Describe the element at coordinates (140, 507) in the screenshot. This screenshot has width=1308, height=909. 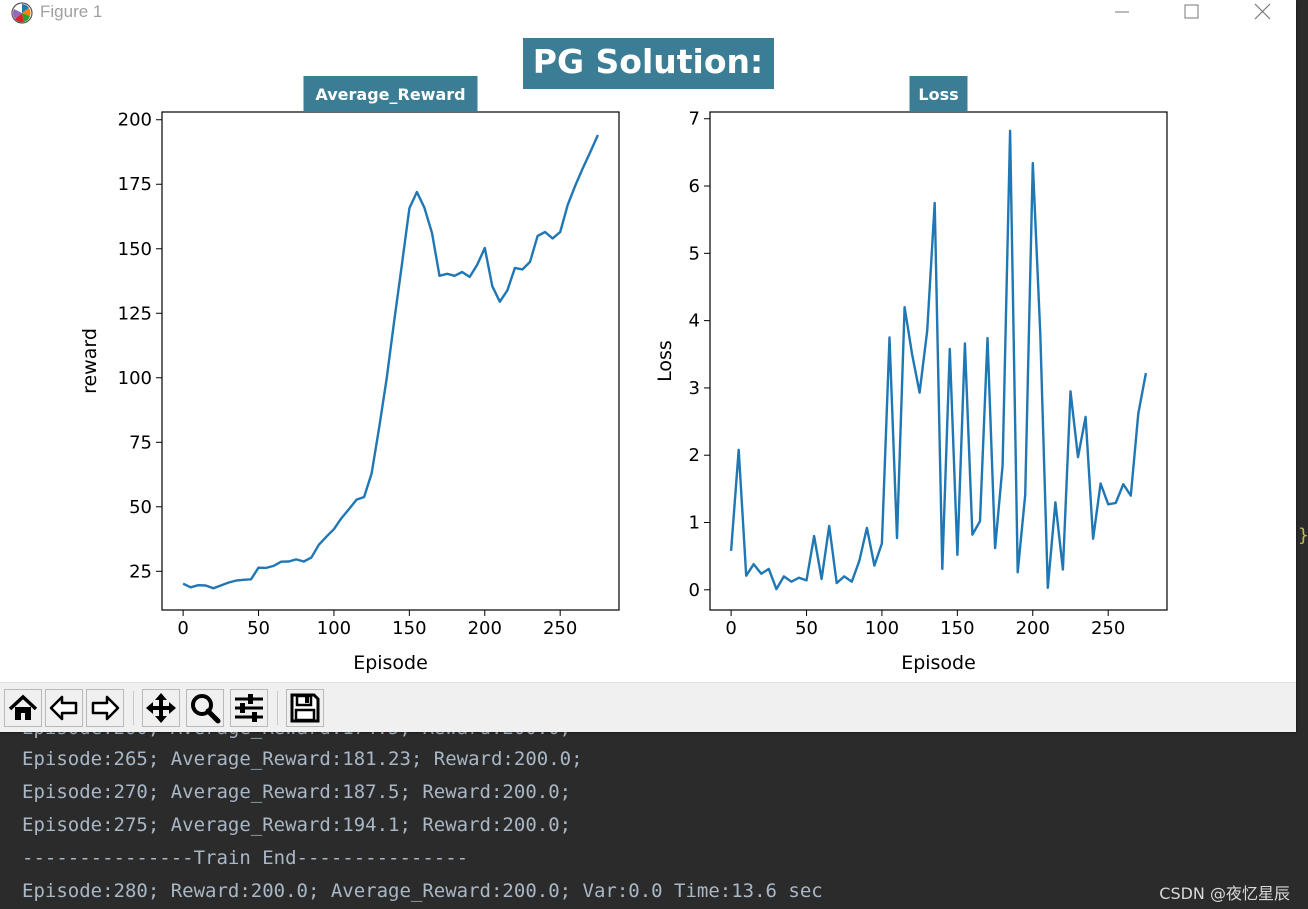
I see `y-tick-label: 50` at that location.